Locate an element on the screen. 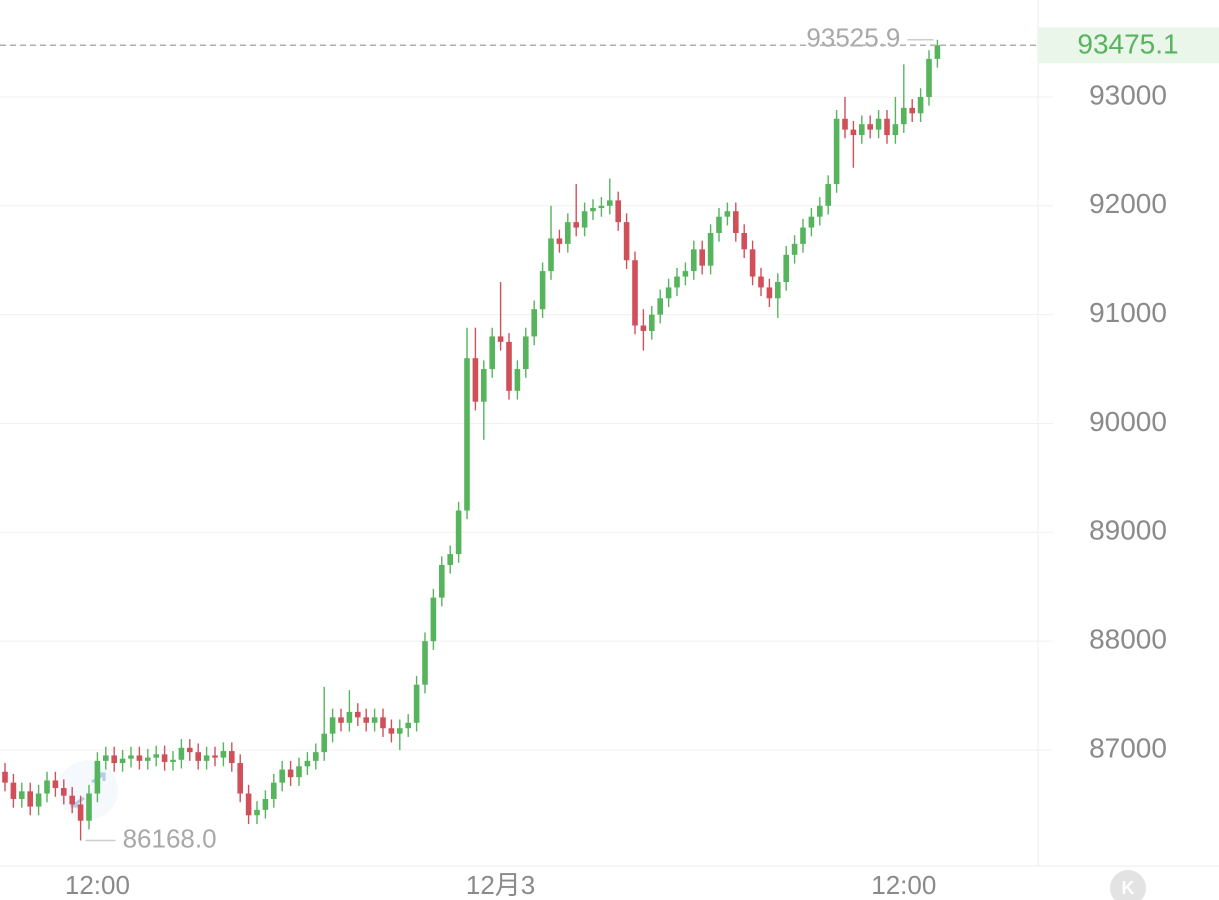  y-tick-label: 93000 is located at coordinates (1128, 94).